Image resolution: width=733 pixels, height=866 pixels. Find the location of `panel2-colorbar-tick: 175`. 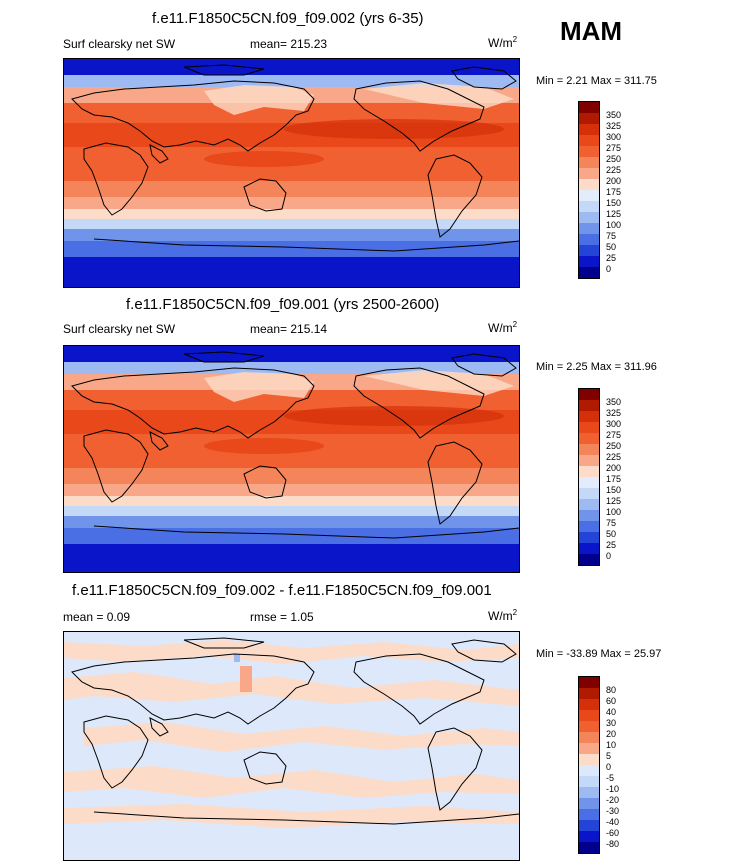

panel2-colorbar-tick: 175 is located at coordinates (614, 479).